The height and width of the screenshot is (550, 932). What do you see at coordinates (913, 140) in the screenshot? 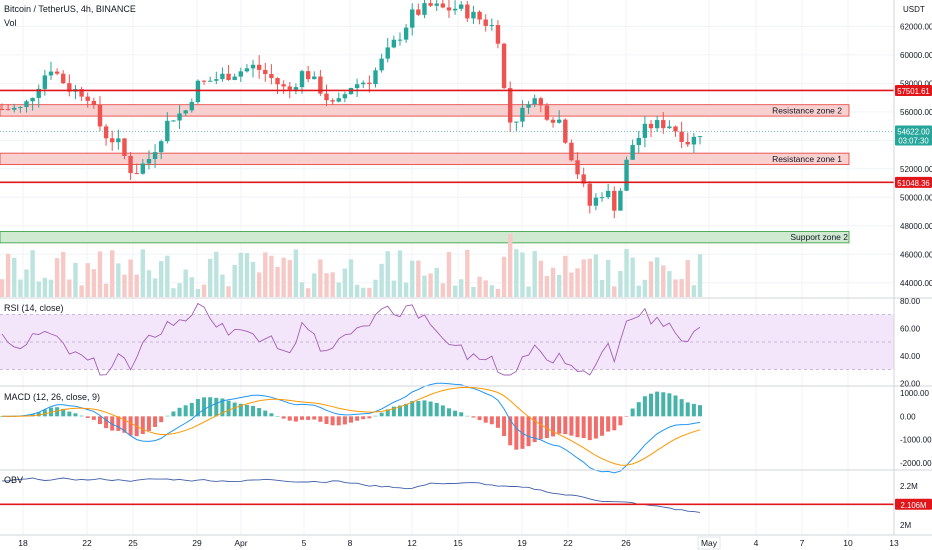
I see `last-price-badge-text: 03:07:30` at bounding box center [913, 140].